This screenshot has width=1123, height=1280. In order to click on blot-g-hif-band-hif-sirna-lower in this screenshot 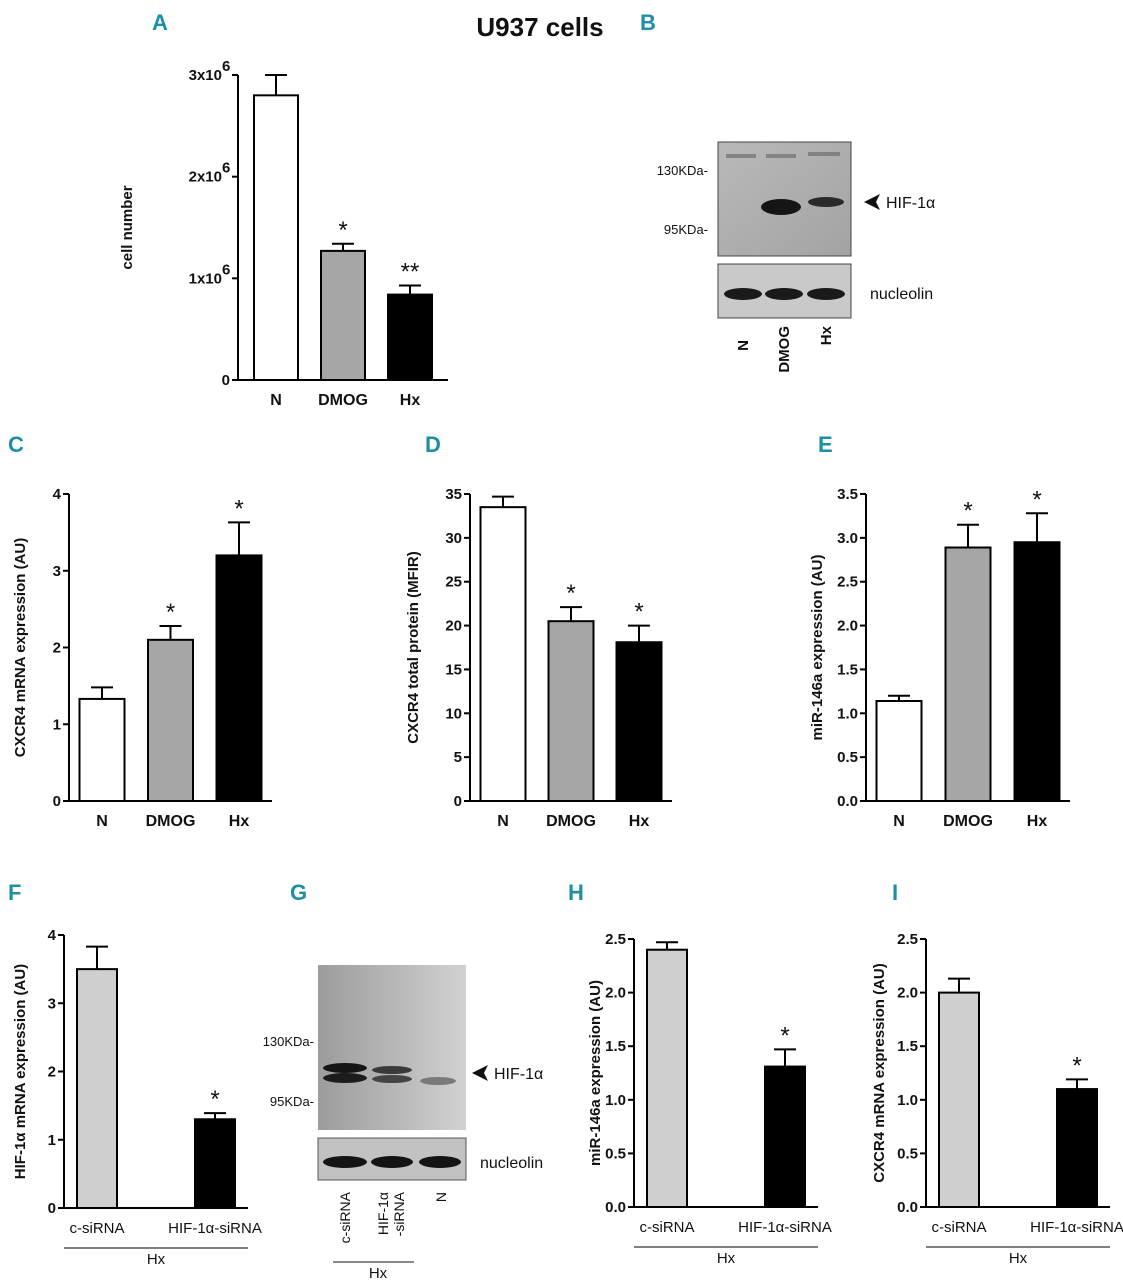, I will do `click(392, 1079)`.